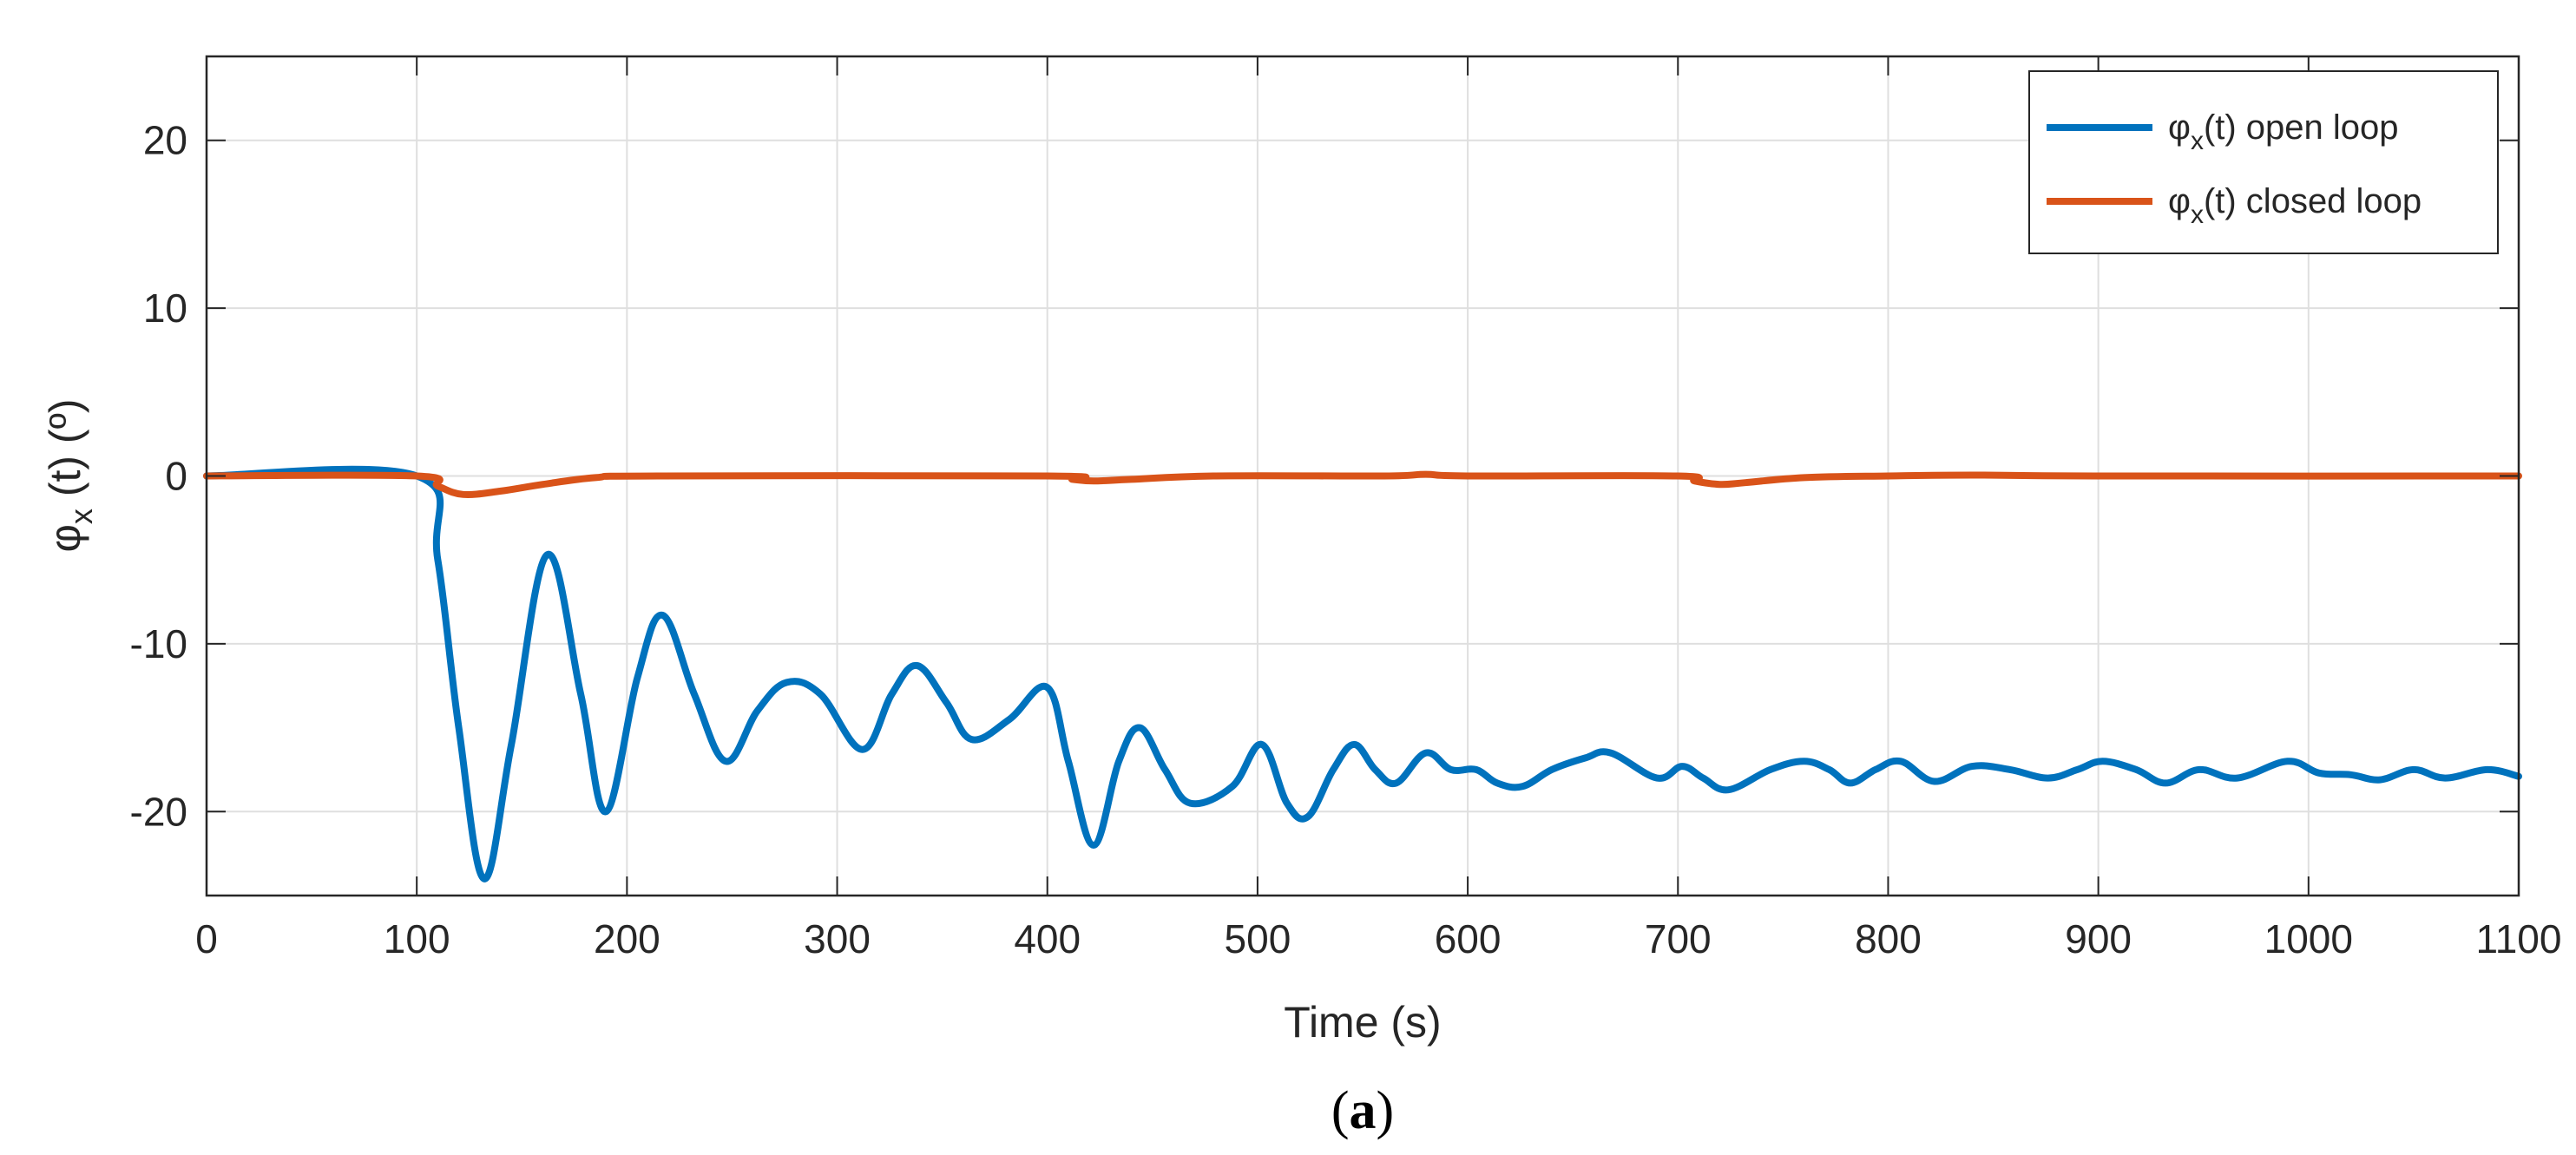  I want to click on y-tick-label: -10, so click(158, 643).